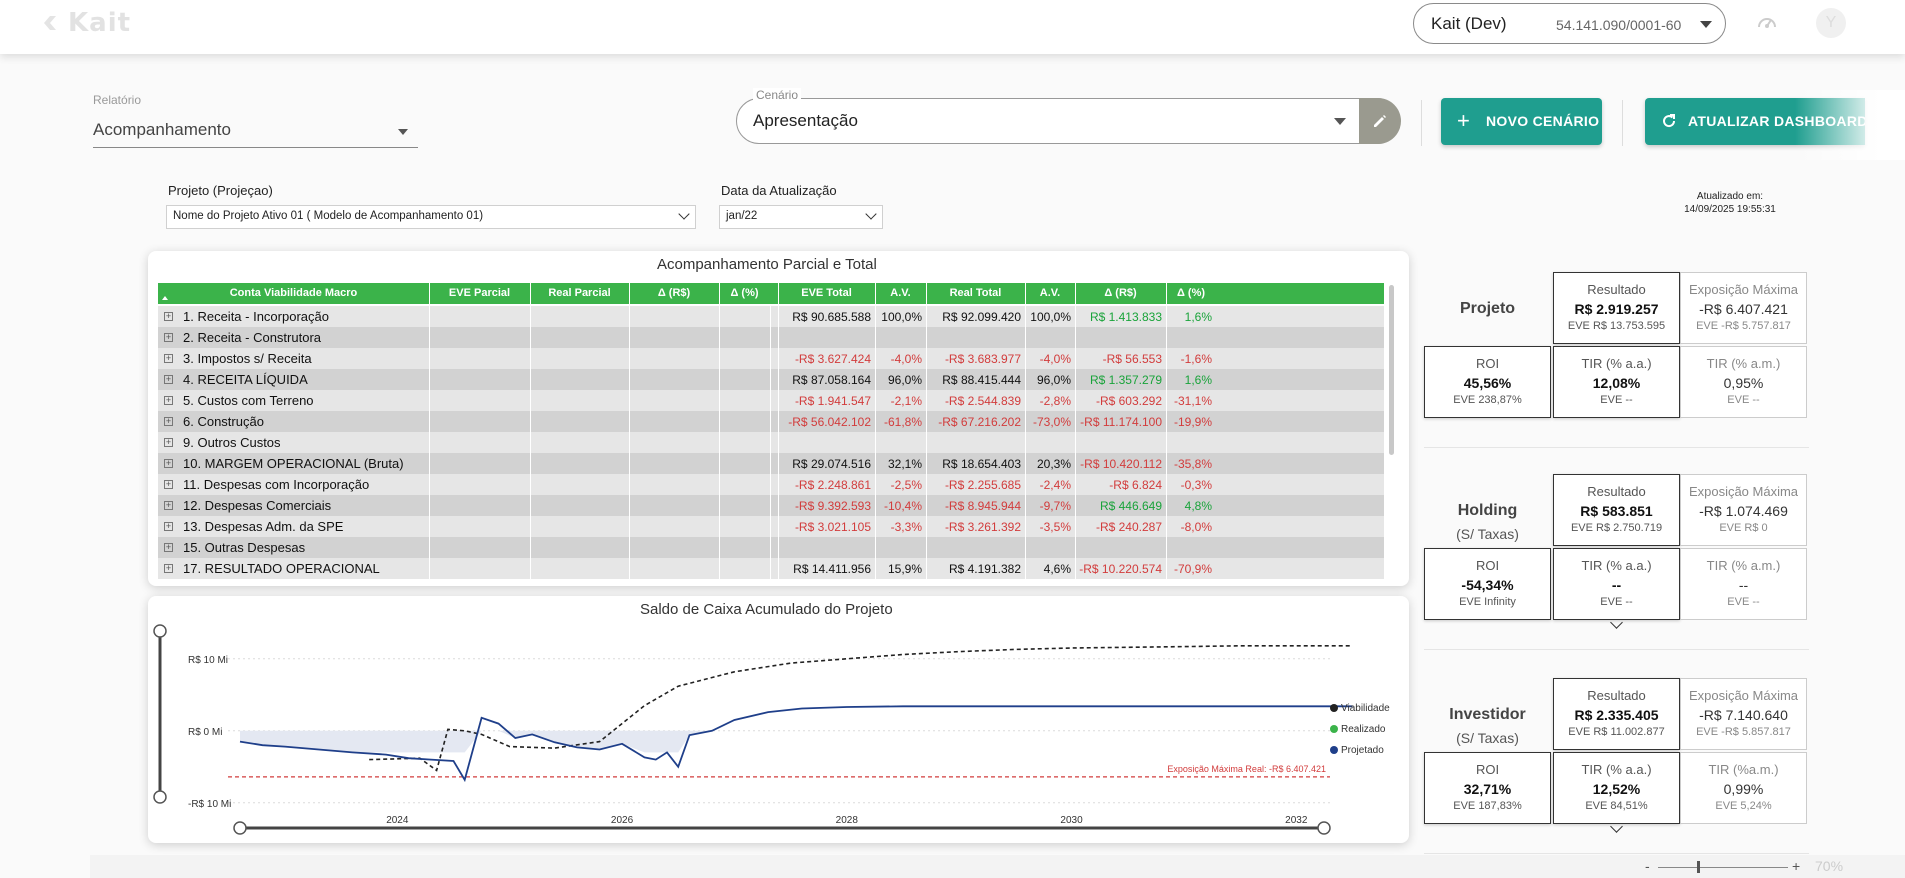 The image size is (1905, 878). Describe the element at coordinates (1796, 866) in the screenshot. I see `zoom-in-button: +` at that location.